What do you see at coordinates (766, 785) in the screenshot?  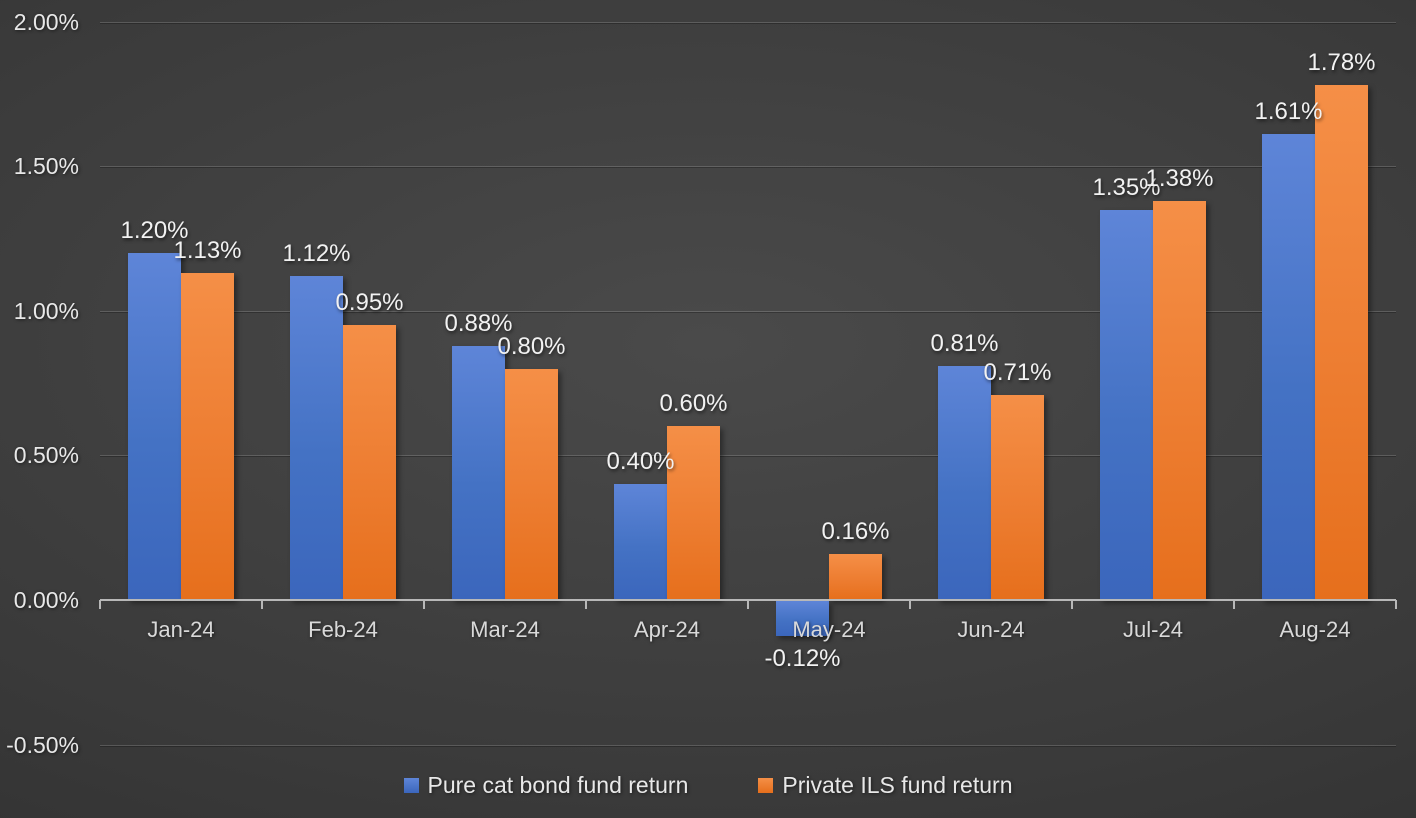 I see `legend-swatch-orange-icon` at bounding box center [766, 785].